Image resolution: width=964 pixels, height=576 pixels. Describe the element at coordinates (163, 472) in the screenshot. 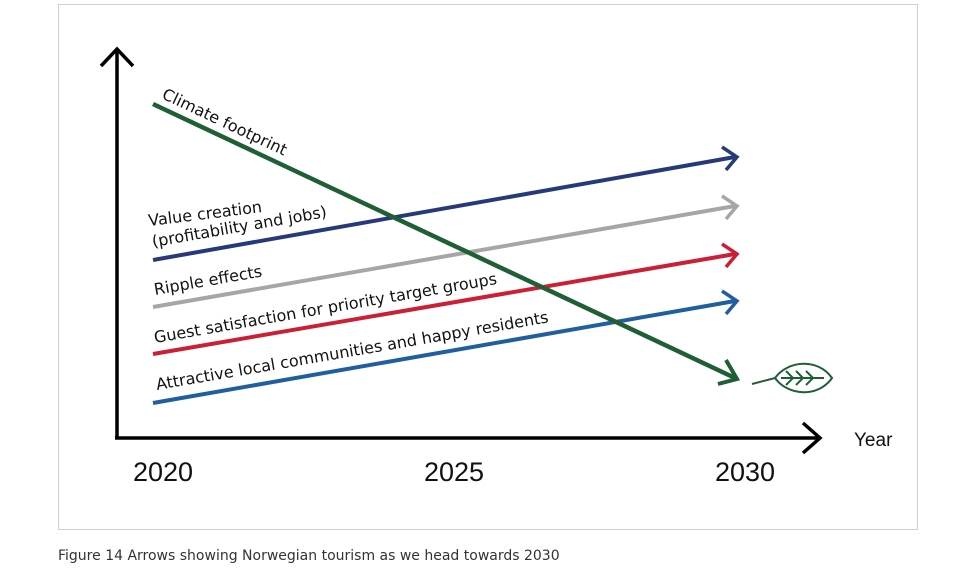

I see `tick-label: 2020` at that location.